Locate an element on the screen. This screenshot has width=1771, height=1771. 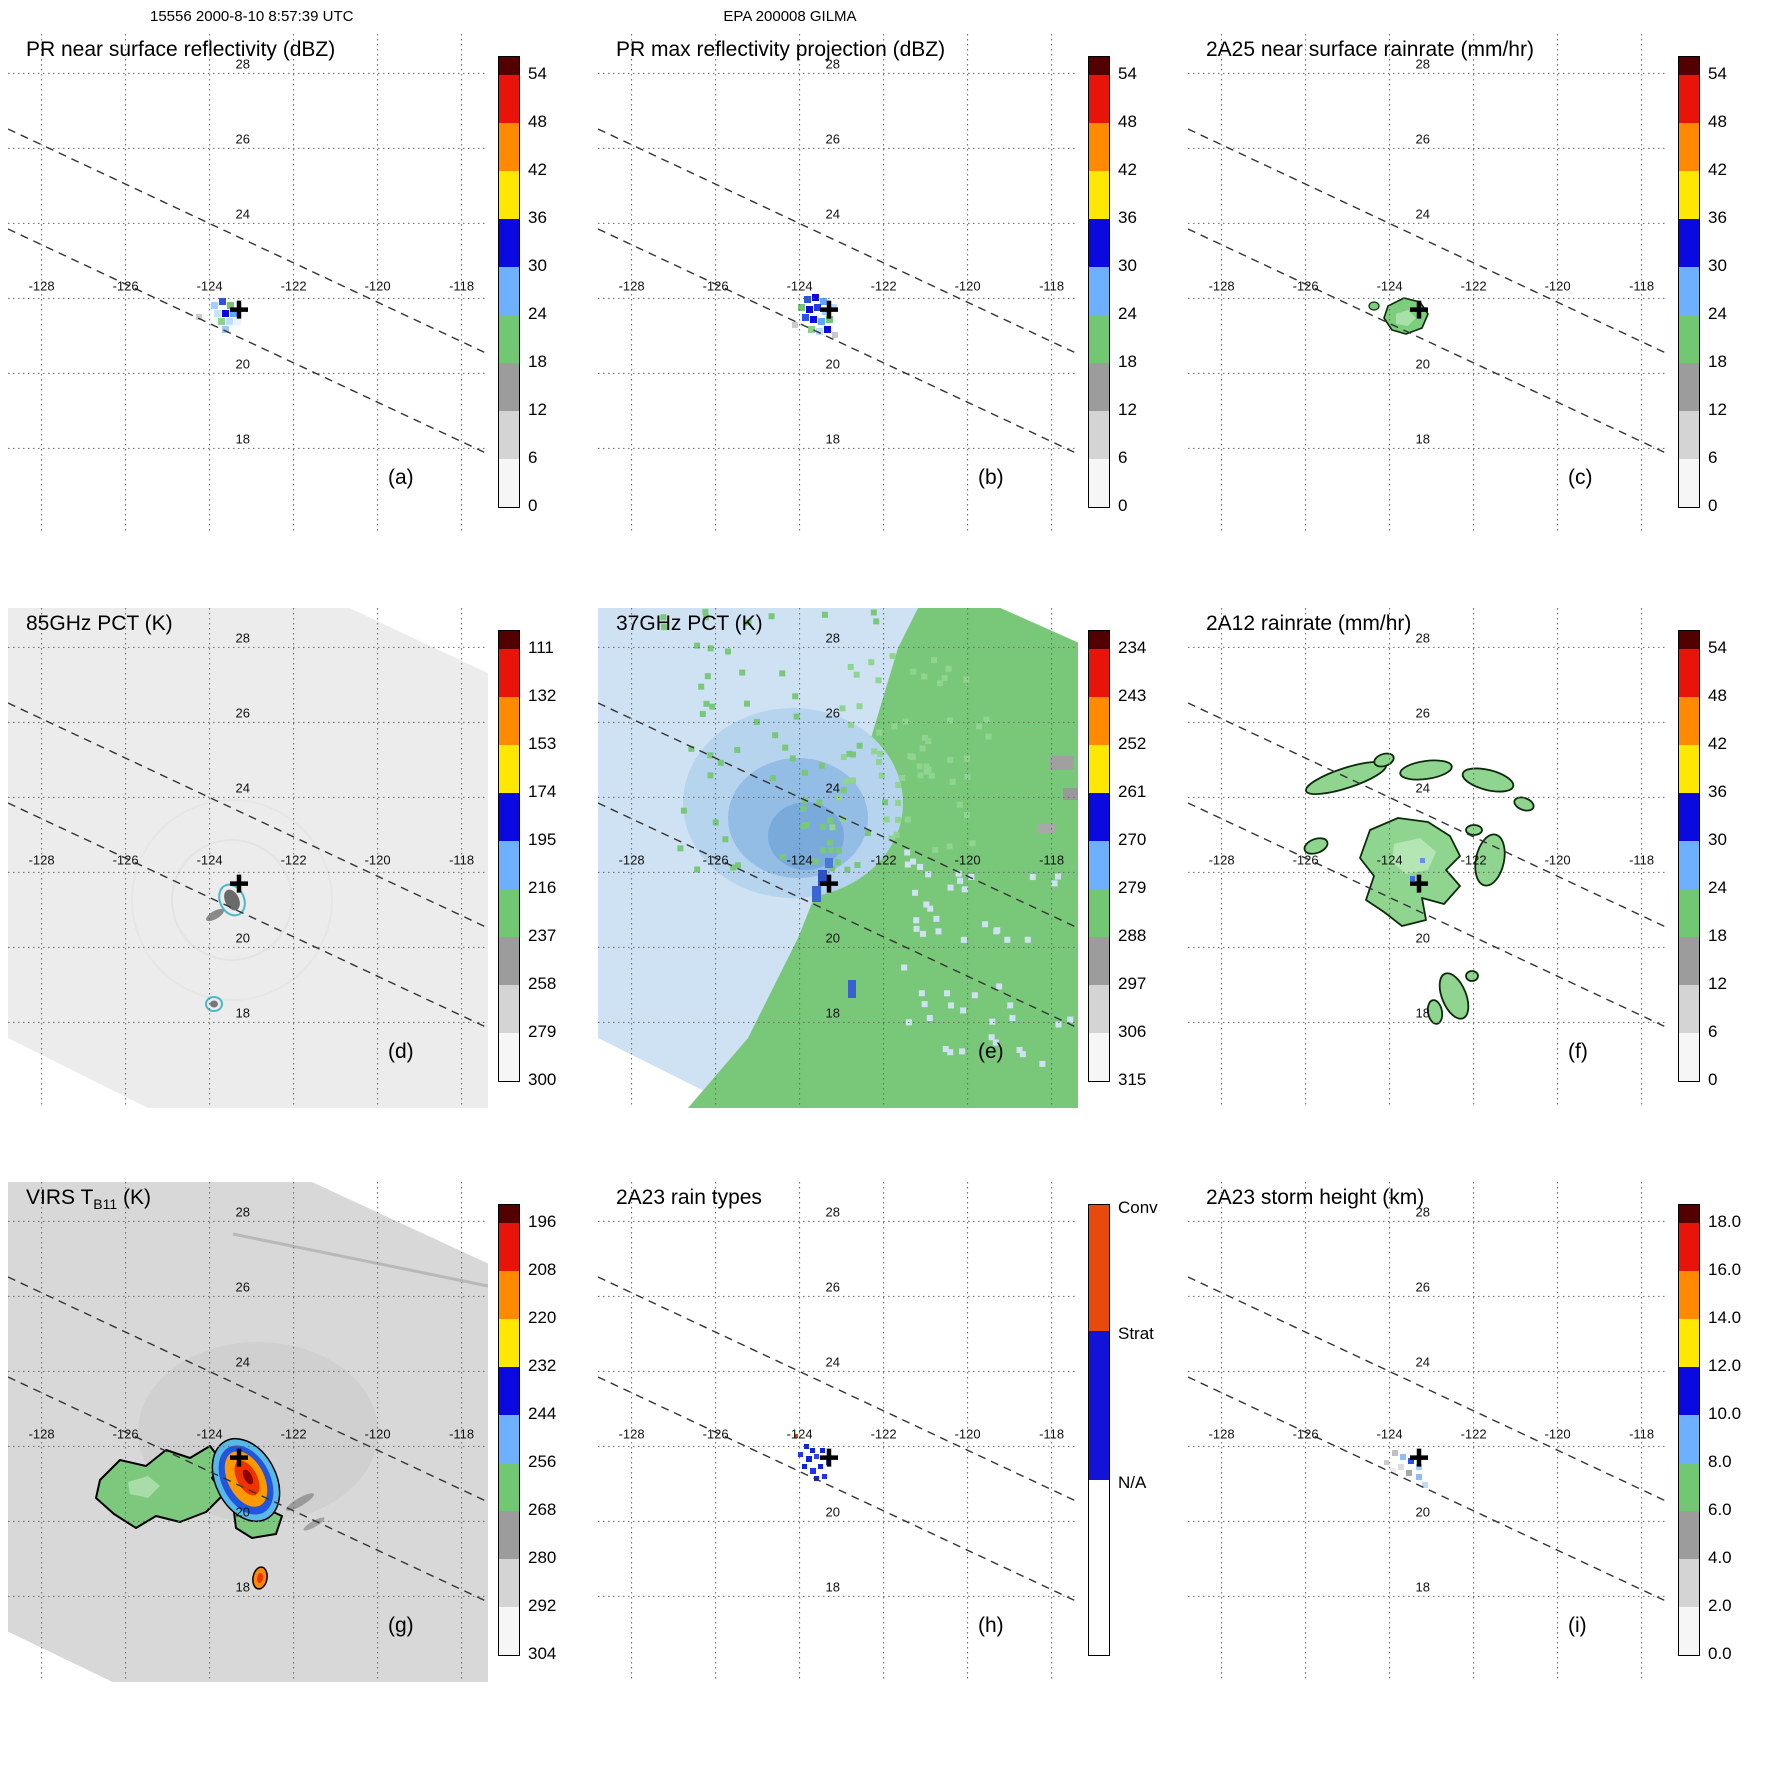
colorbar-tick: 268 is located at coordinates (542, 1509).